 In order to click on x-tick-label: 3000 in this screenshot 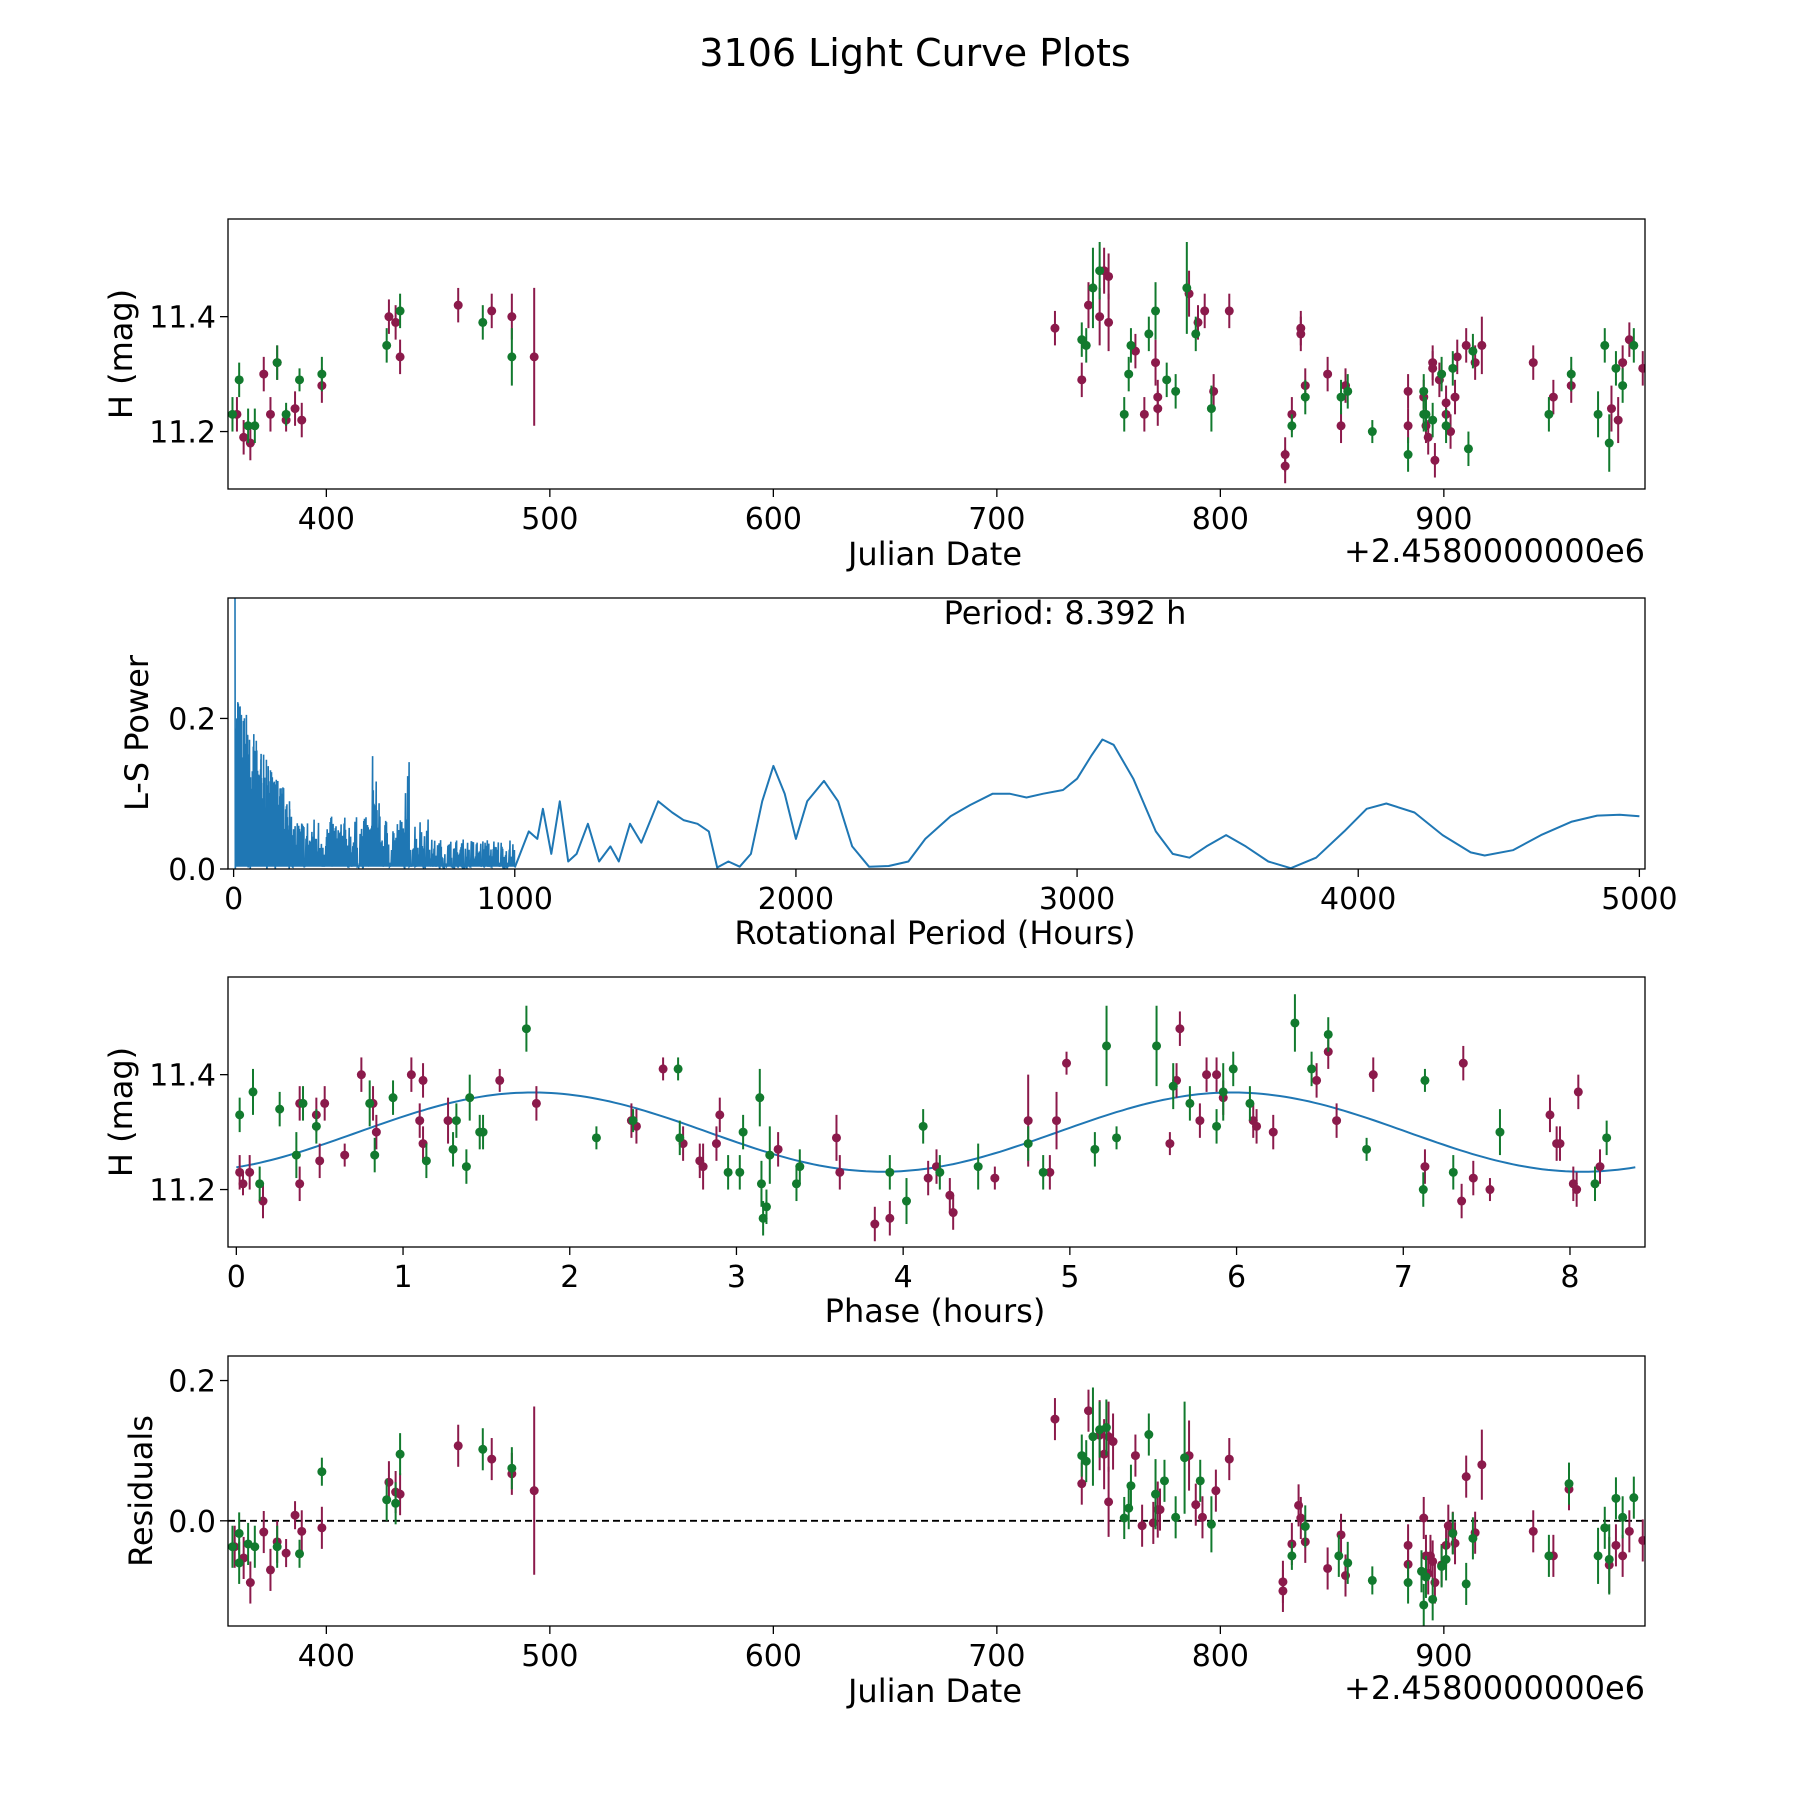, I will do `click(1077, 899)`.